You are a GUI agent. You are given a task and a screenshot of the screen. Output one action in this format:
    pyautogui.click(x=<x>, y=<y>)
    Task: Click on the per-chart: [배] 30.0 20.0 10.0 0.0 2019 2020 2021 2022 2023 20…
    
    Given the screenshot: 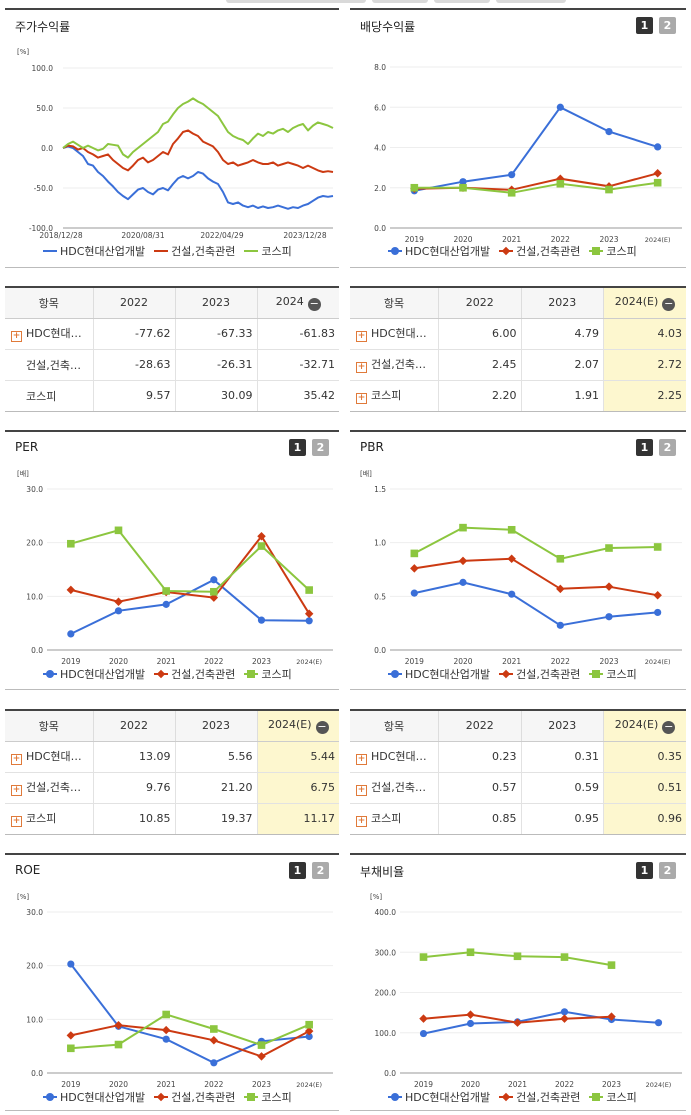 What is the action you would take?
    pyautogui.click(x=175, y=567)
    